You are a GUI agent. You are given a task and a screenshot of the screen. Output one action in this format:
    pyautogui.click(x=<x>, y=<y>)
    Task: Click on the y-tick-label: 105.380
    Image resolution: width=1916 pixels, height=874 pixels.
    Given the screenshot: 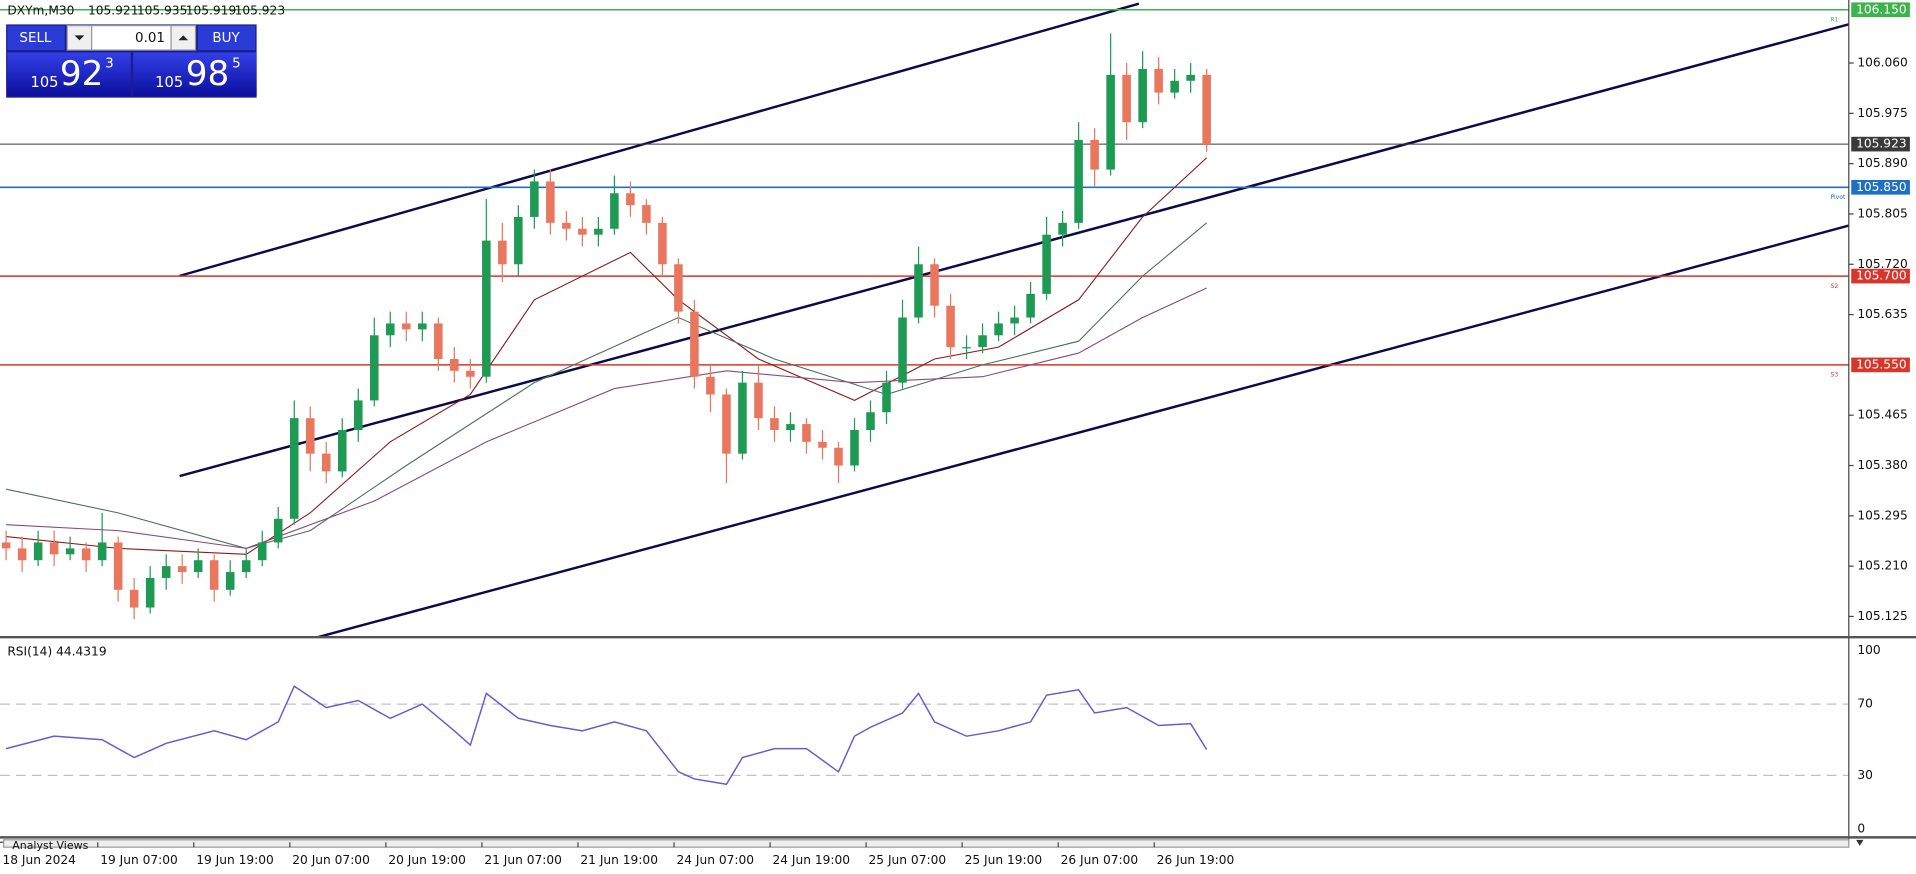 What is the action you would take?
    pyautogui.click(x=1882, y=465)
    